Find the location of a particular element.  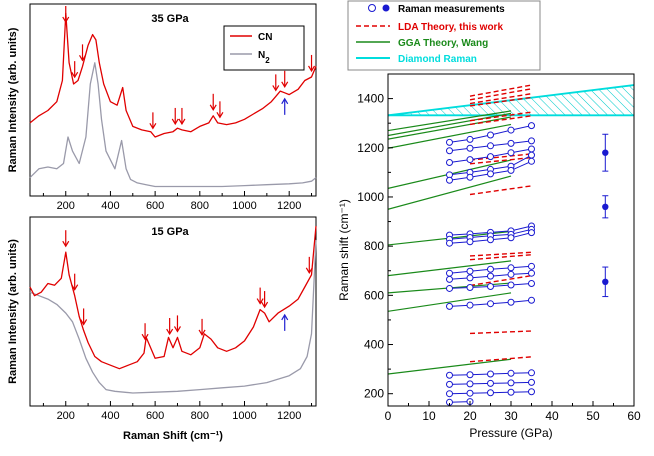

y-axis-label: Raman Intensity (arb. units) is located at coordinates (13, 311).